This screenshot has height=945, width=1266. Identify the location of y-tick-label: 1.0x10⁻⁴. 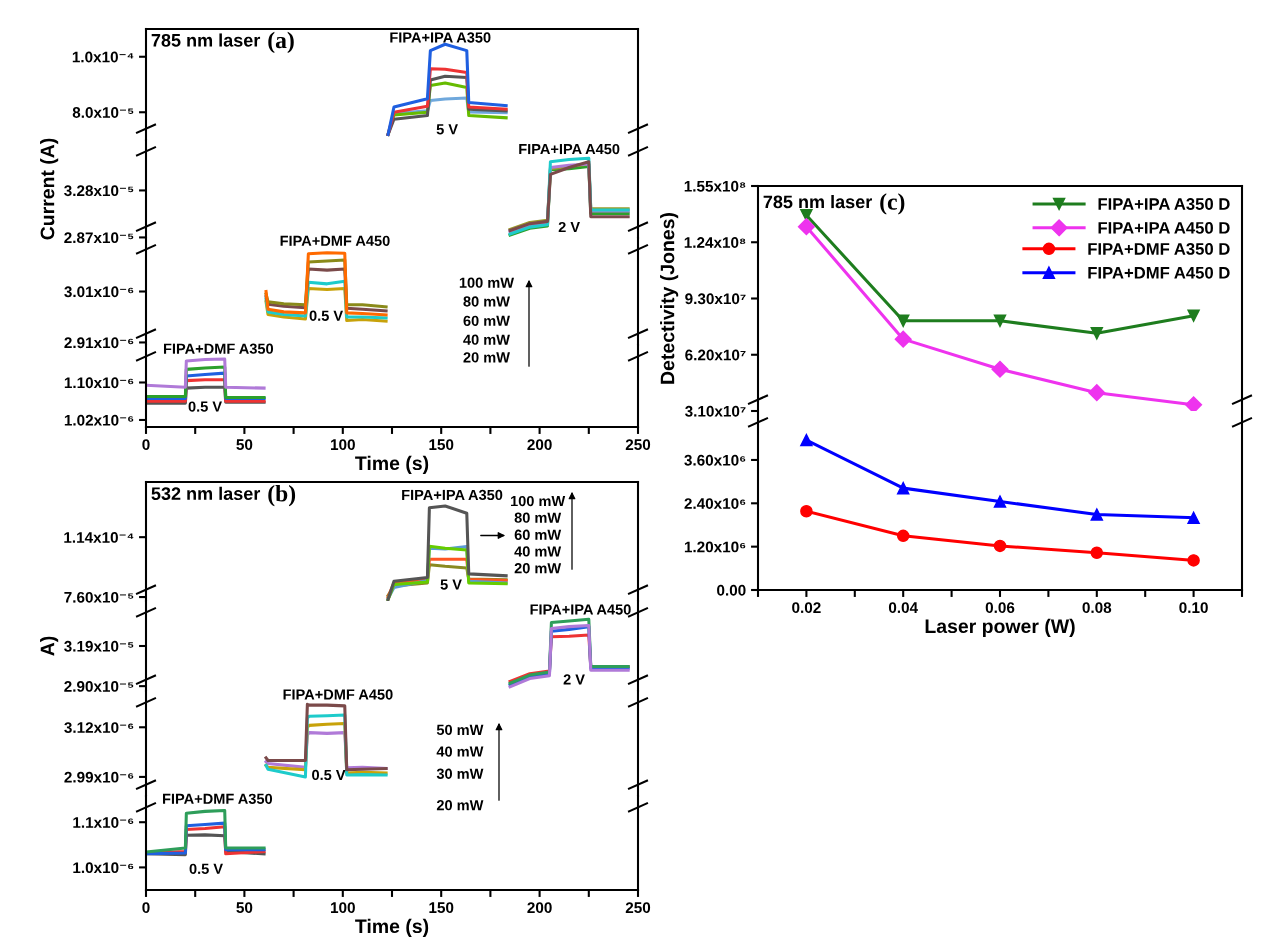
(103, 57).